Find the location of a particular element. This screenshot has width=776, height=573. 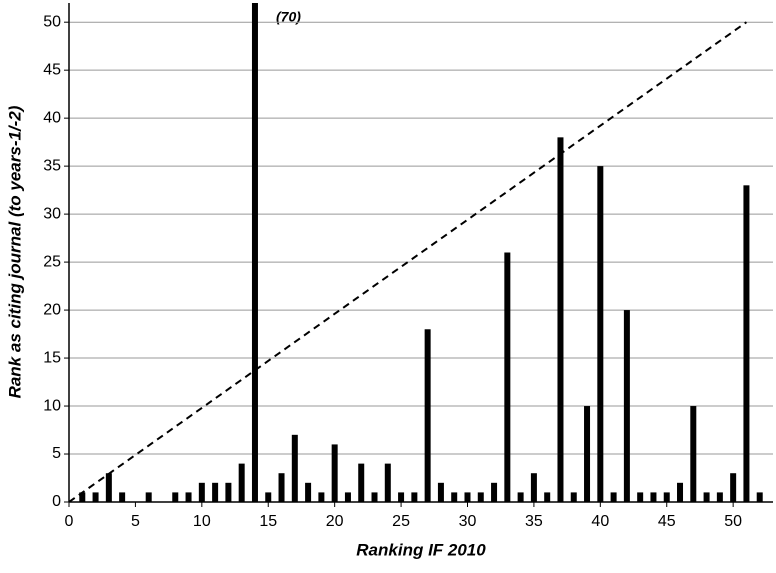

annotation: (70) is located at coordinates (288, 17).